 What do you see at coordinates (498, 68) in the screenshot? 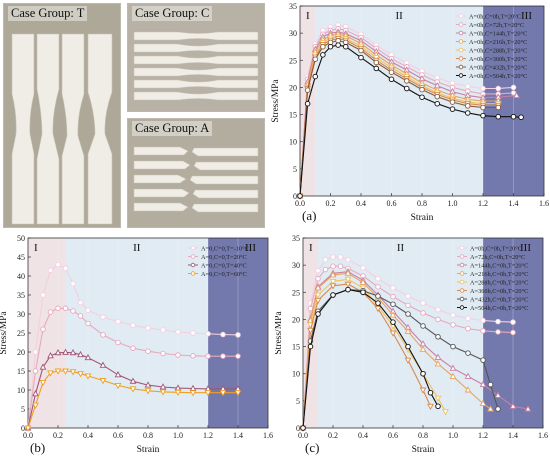
I see `legend-entry: A=0h,C=432h,T=20°C` at bounding box center [498, 68].